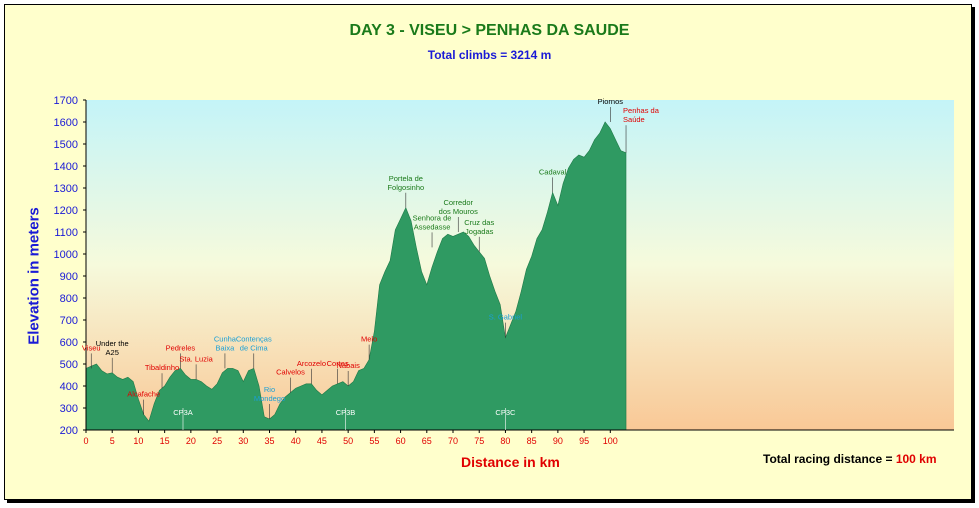 The height and width of the screenshot is (508, 979). Describe the element at coordinates (66, 255) in the screenshot. I see `y-tick-label: 1000` at that location.